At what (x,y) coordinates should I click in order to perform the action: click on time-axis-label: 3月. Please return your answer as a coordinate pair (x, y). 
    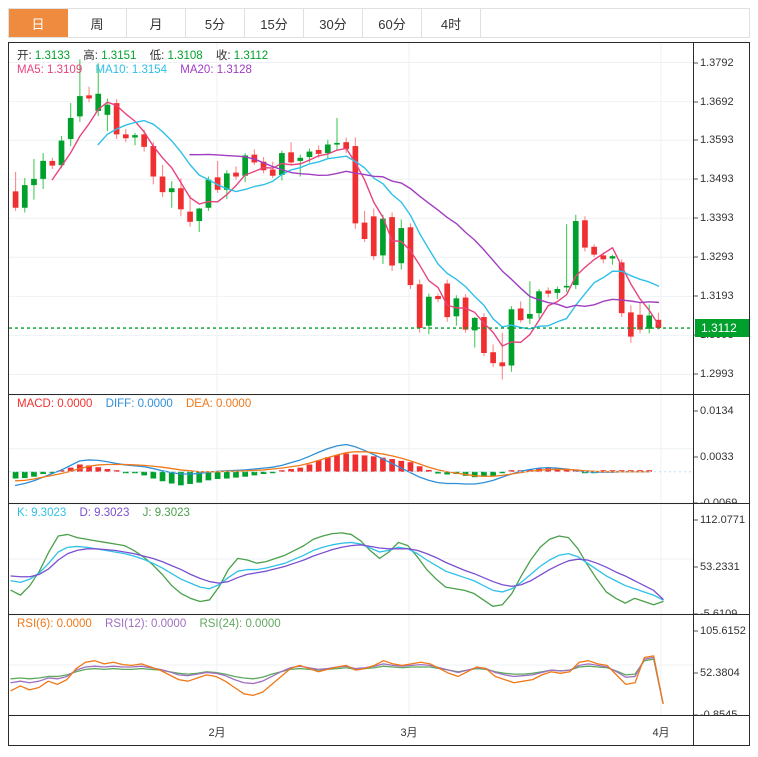
    Looking at the image, I should click on (409, 733).